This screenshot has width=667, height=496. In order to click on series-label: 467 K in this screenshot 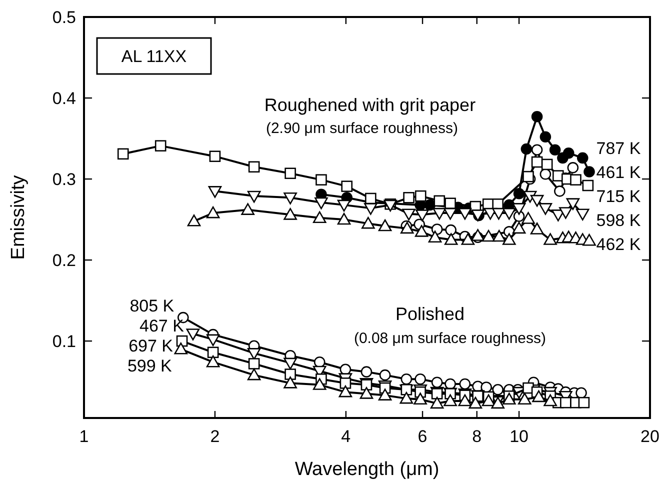, I will do `click(162, 326)`.